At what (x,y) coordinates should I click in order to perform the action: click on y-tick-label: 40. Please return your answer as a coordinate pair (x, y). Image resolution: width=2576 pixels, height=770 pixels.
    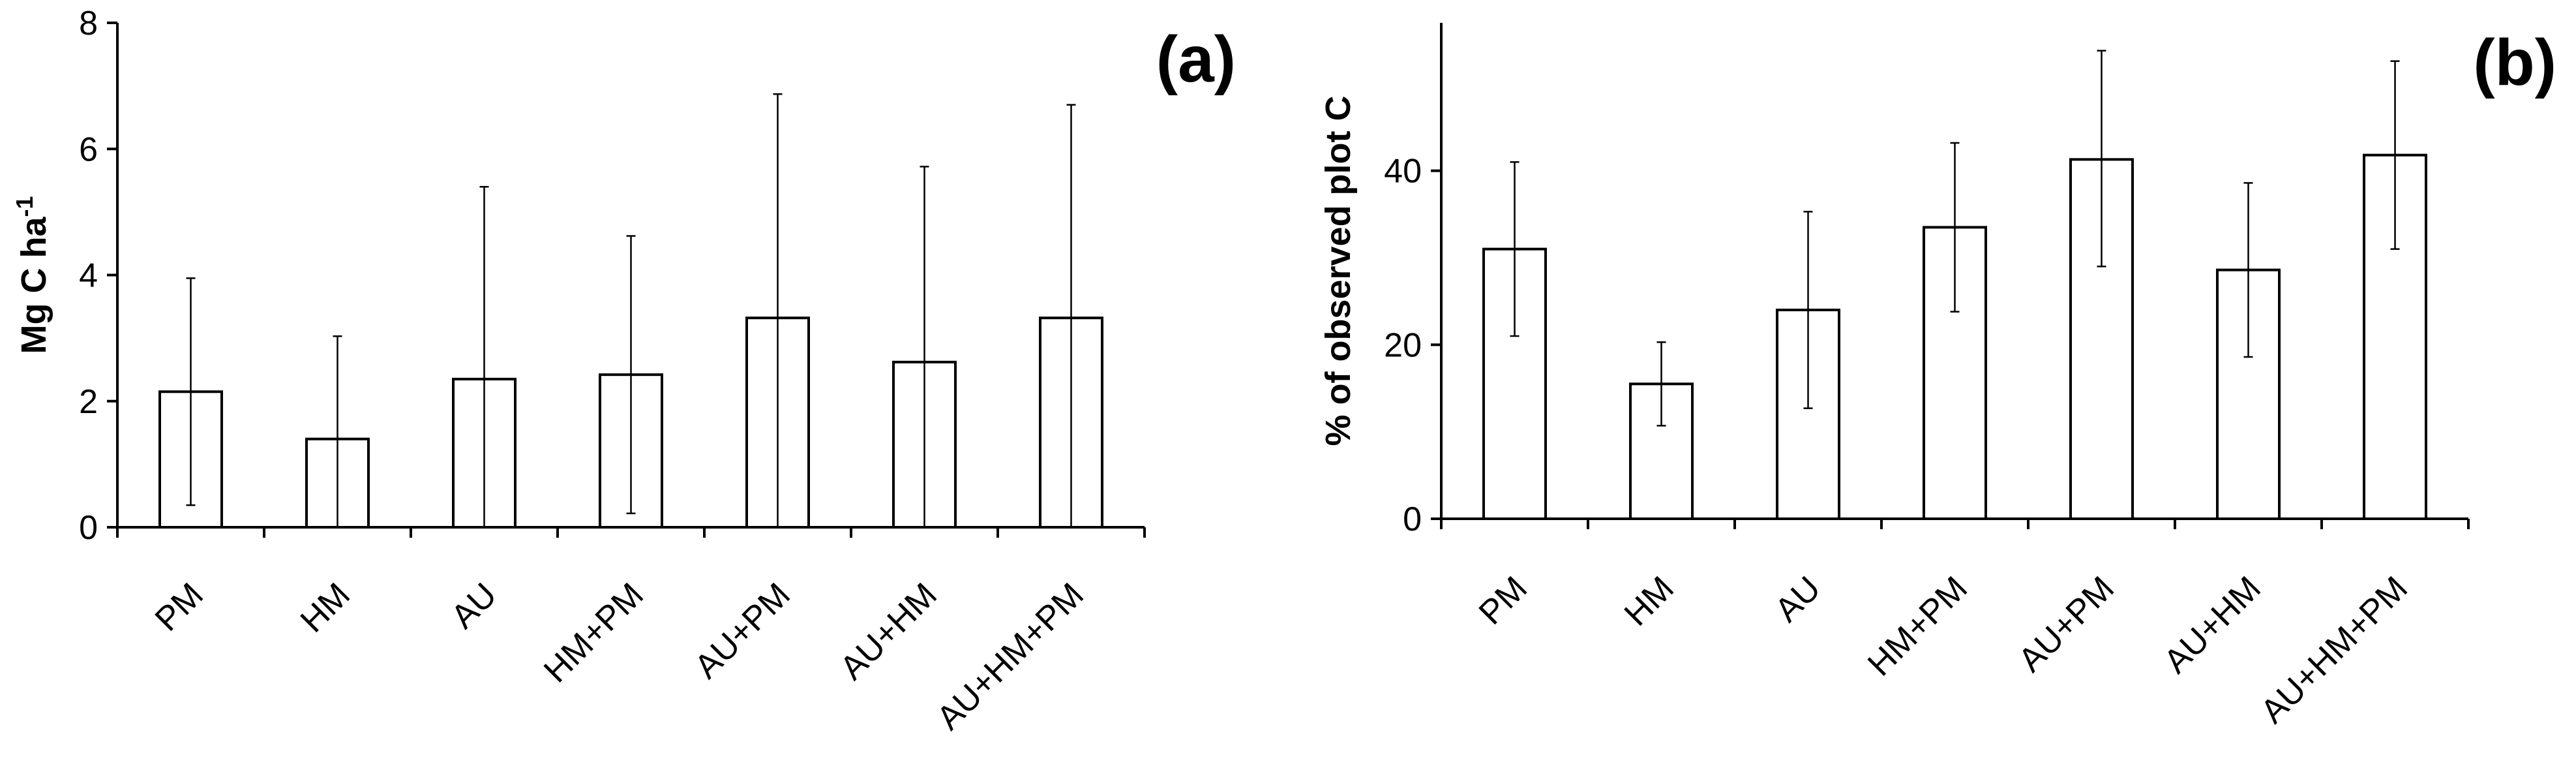
    Looking at the image, I should click on (1403, 172).